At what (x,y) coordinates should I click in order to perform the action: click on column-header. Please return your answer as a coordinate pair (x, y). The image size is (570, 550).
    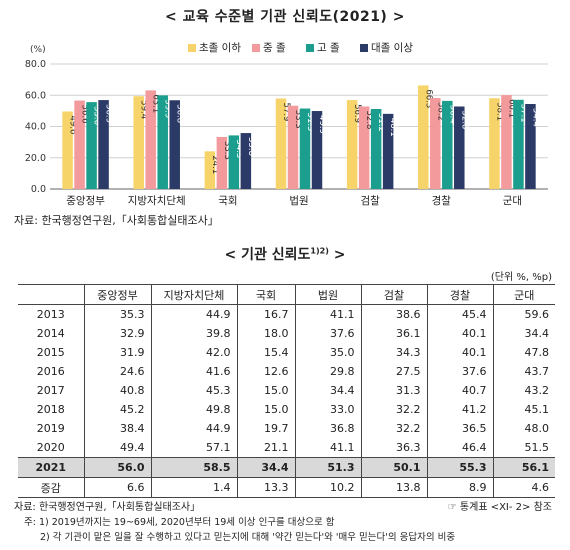
    Looking at the image, I should click on (51, 294).